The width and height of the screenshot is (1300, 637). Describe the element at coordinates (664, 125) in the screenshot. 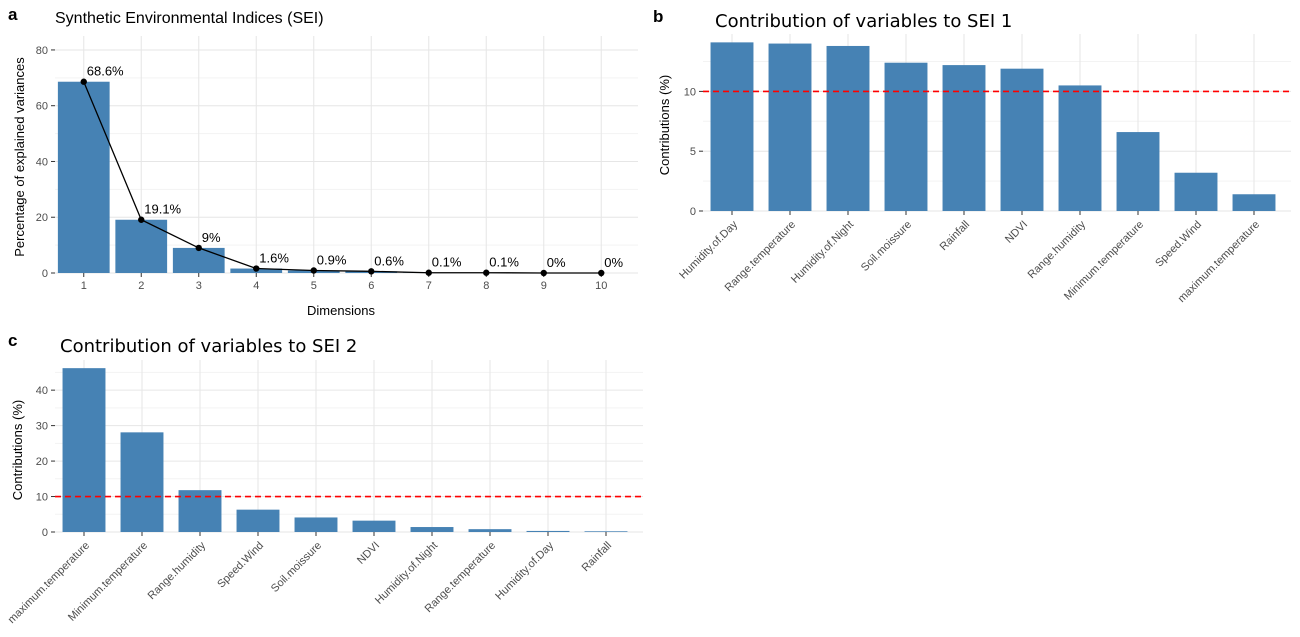

I see `chart-b-ylabel: Contributions (%)` at that location.